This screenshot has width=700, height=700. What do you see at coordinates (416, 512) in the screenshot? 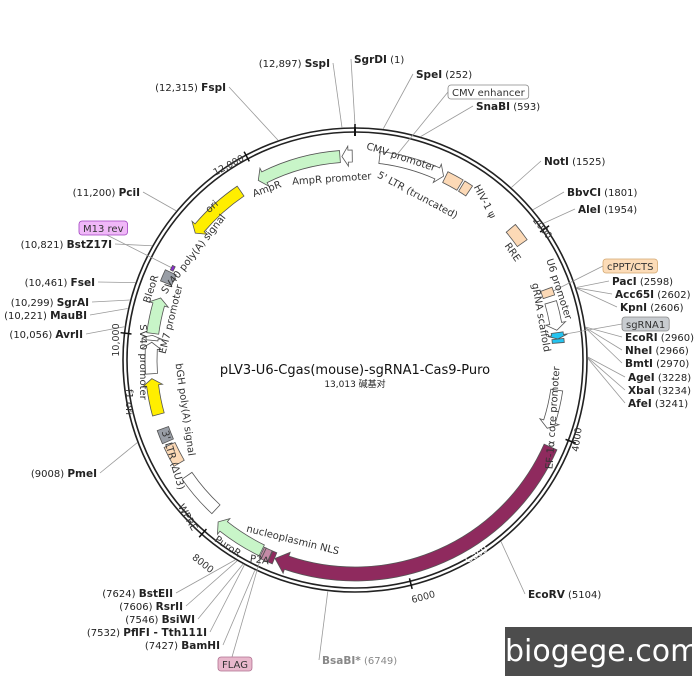
I see `feature-cas9` at bounding box center [416, 512].